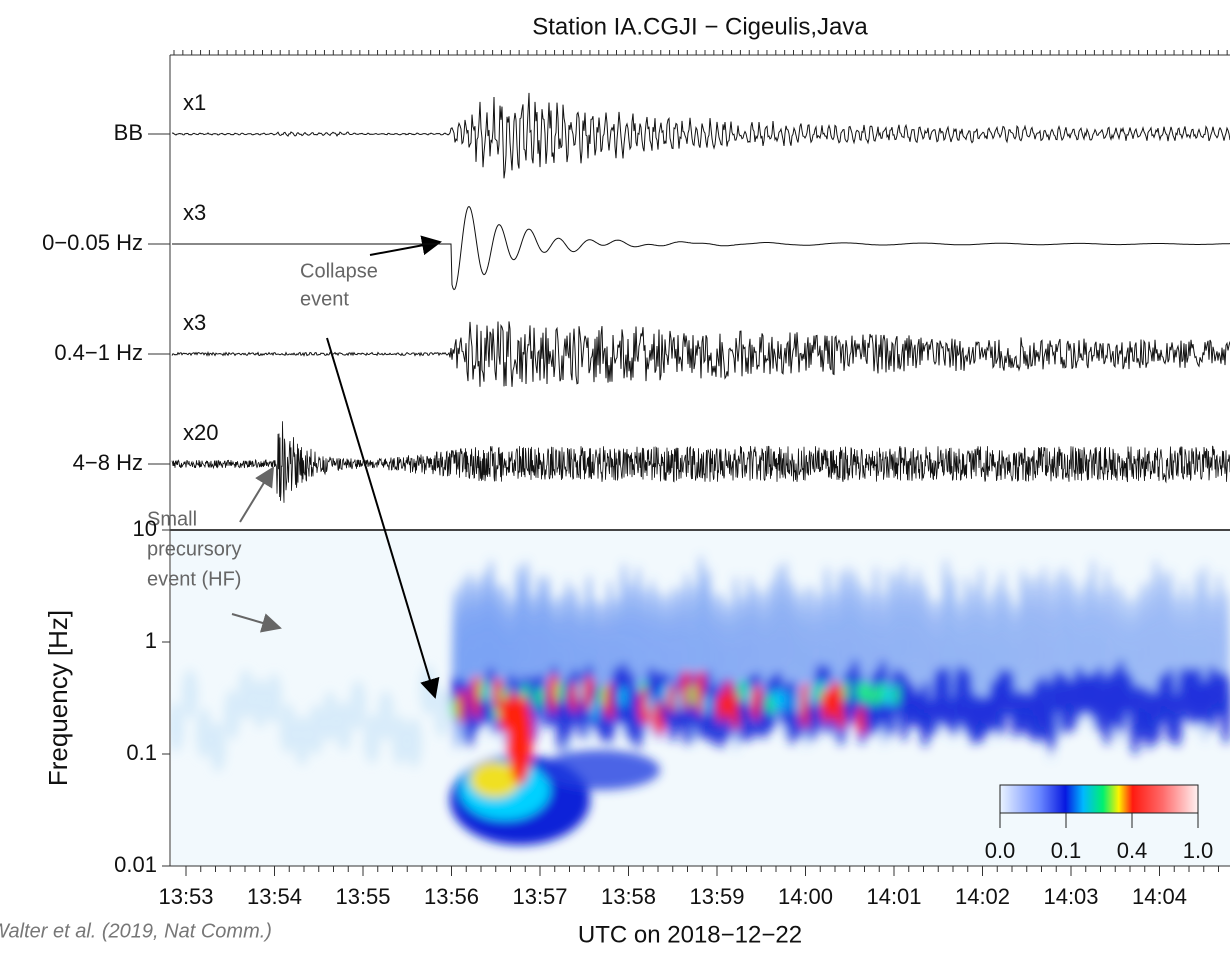  Describe the element at coordinates (1132, 850) in the screenshot. I see `colorbar-tick-label: 0.4` at that location.